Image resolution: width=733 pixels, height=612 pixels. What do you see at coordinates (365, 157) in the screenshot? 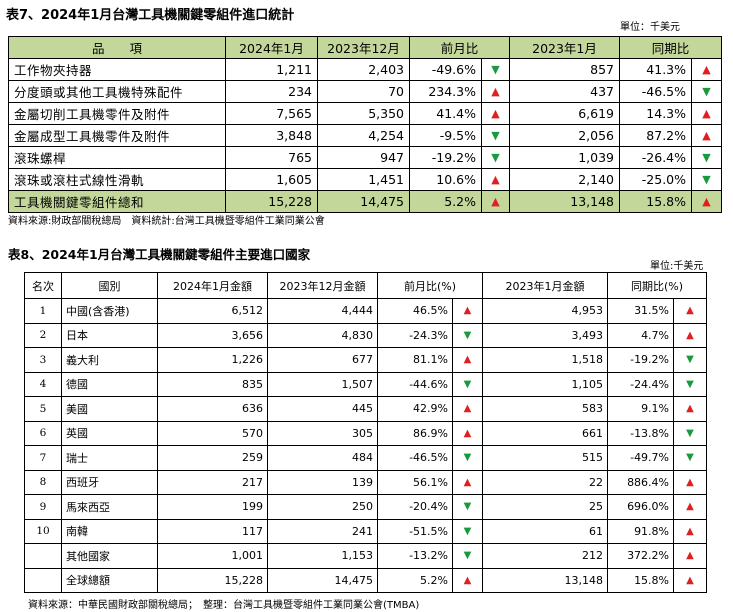
I see `table-row: 滾珠螺桿 765 947 -19.2% ▼ 1,039 -26.4% ▼` at bounding box center [365, 157].